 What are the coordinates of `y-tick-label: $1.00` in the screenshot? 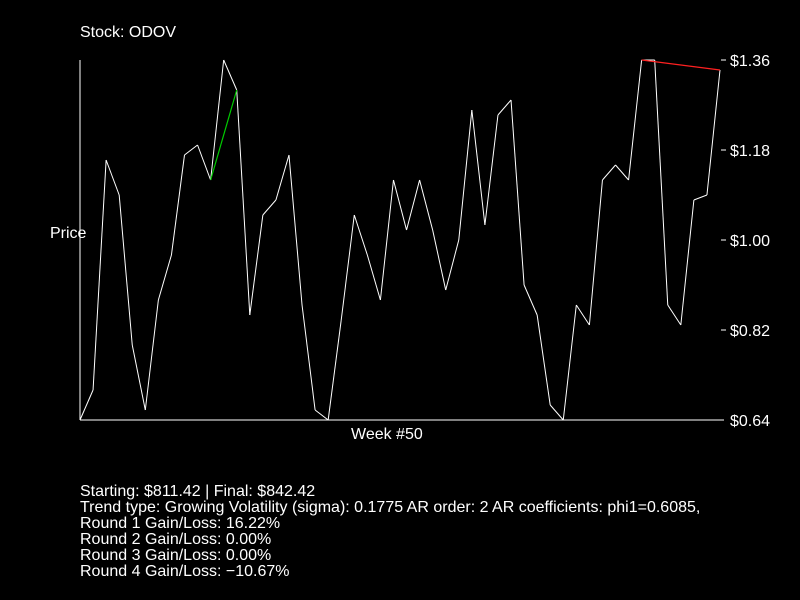 It's located at (750, 241).